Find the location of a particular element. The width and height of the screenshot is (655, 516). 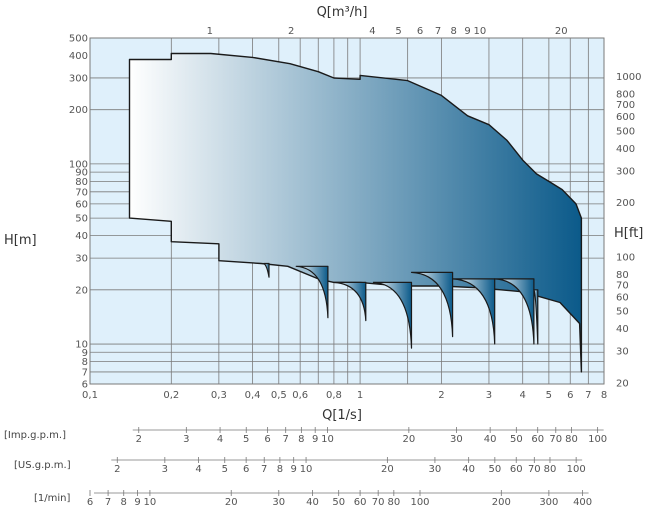

y-right-tick-label: 80 is located at coordinates (622, 275).